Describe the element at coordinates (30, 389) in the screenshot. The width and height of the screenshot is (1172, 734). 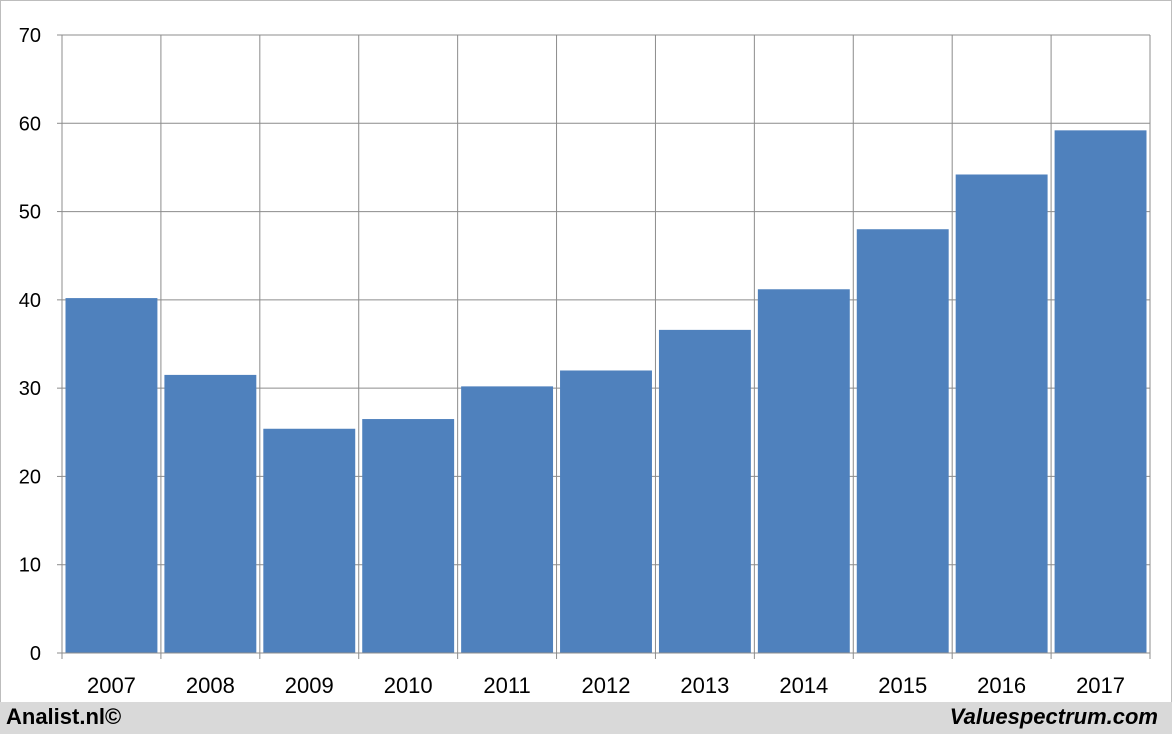
I see `y-tick-label: 30` at that location.